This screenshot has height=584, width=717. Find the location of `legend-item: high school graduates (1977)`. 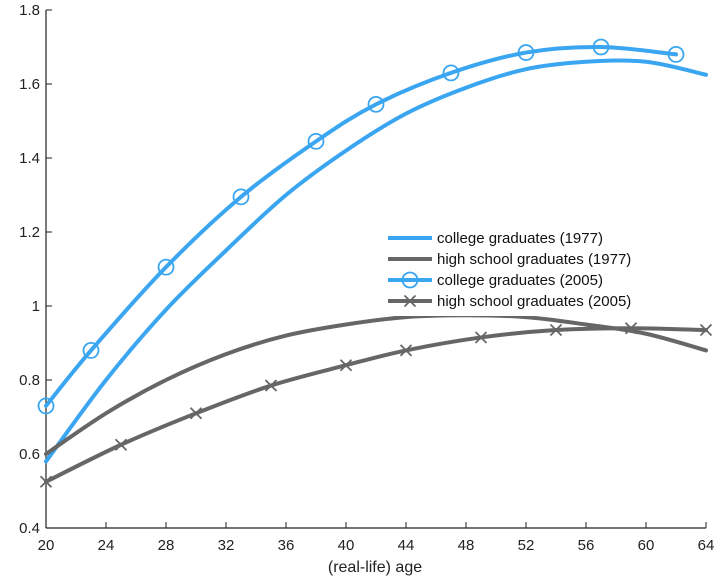

legend-item: high school graduates (1977) is located at coordinates (509, 259).